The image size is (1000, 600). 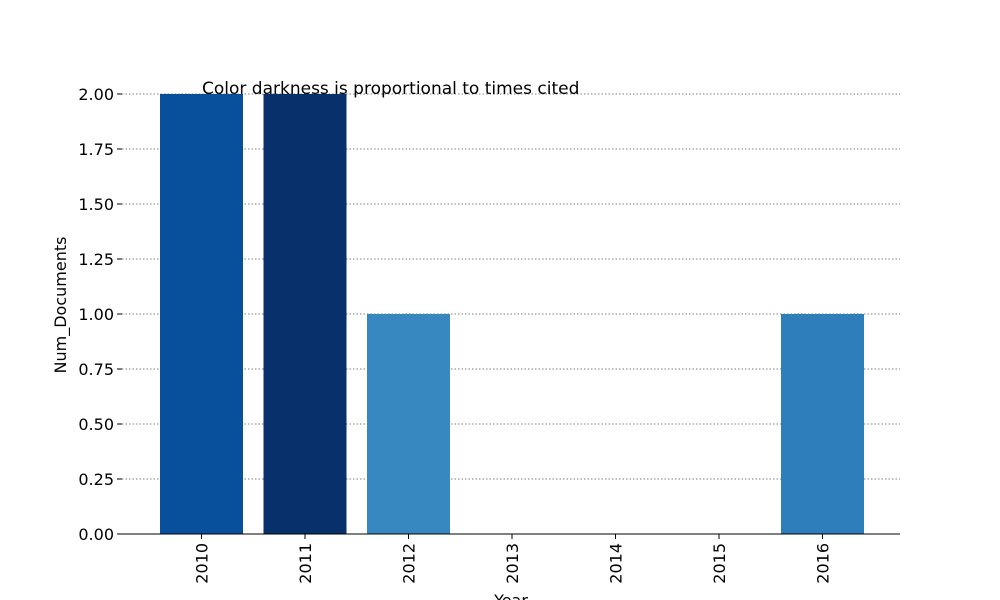 What do you see at coordinates (96, 314) in the screenshot?
I see `y-tick-label: 1.00` at bounding box center [96, 314].